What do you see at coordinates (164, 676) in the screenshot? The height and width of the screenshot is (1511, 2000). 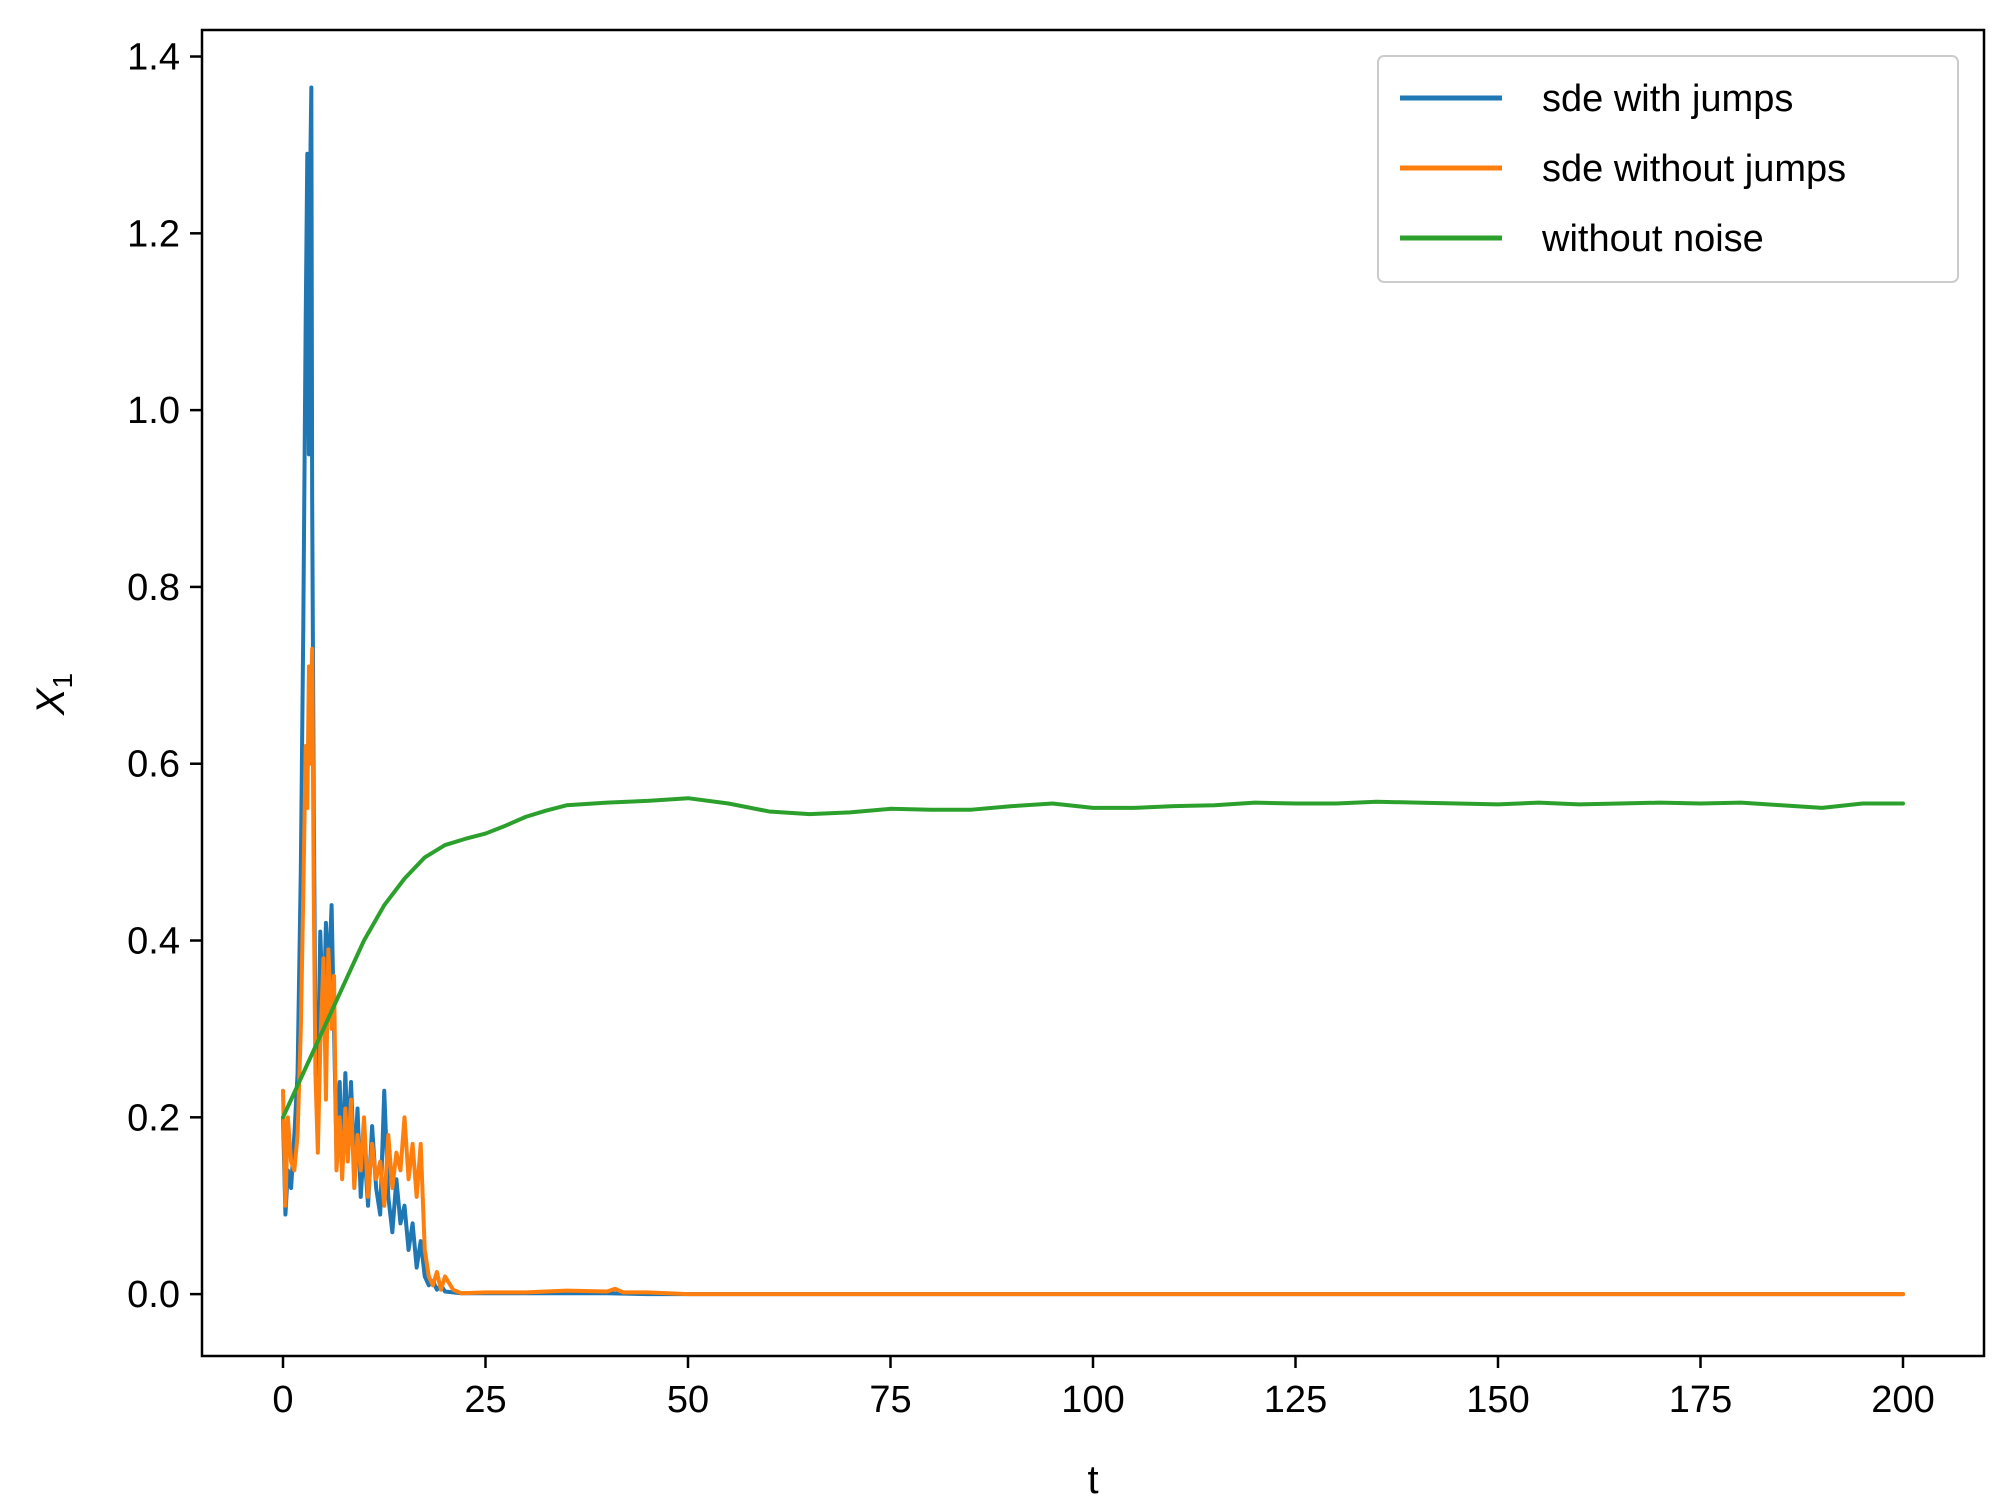 I see `y-axis-ticks: 0.0 0.2 0.4 0.6 0.8 1.0 1.2 1.4` at bounding box center [164, 676].